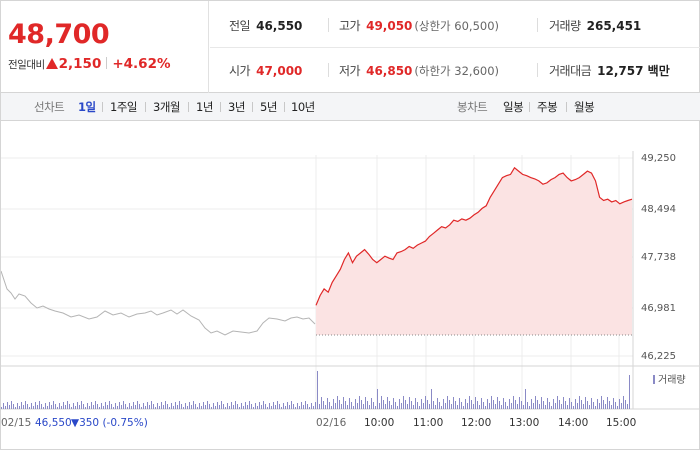 This screenshot has height=451, width=700. I want to click on stat-sub: (상한가 60,500), so click(457, 26).